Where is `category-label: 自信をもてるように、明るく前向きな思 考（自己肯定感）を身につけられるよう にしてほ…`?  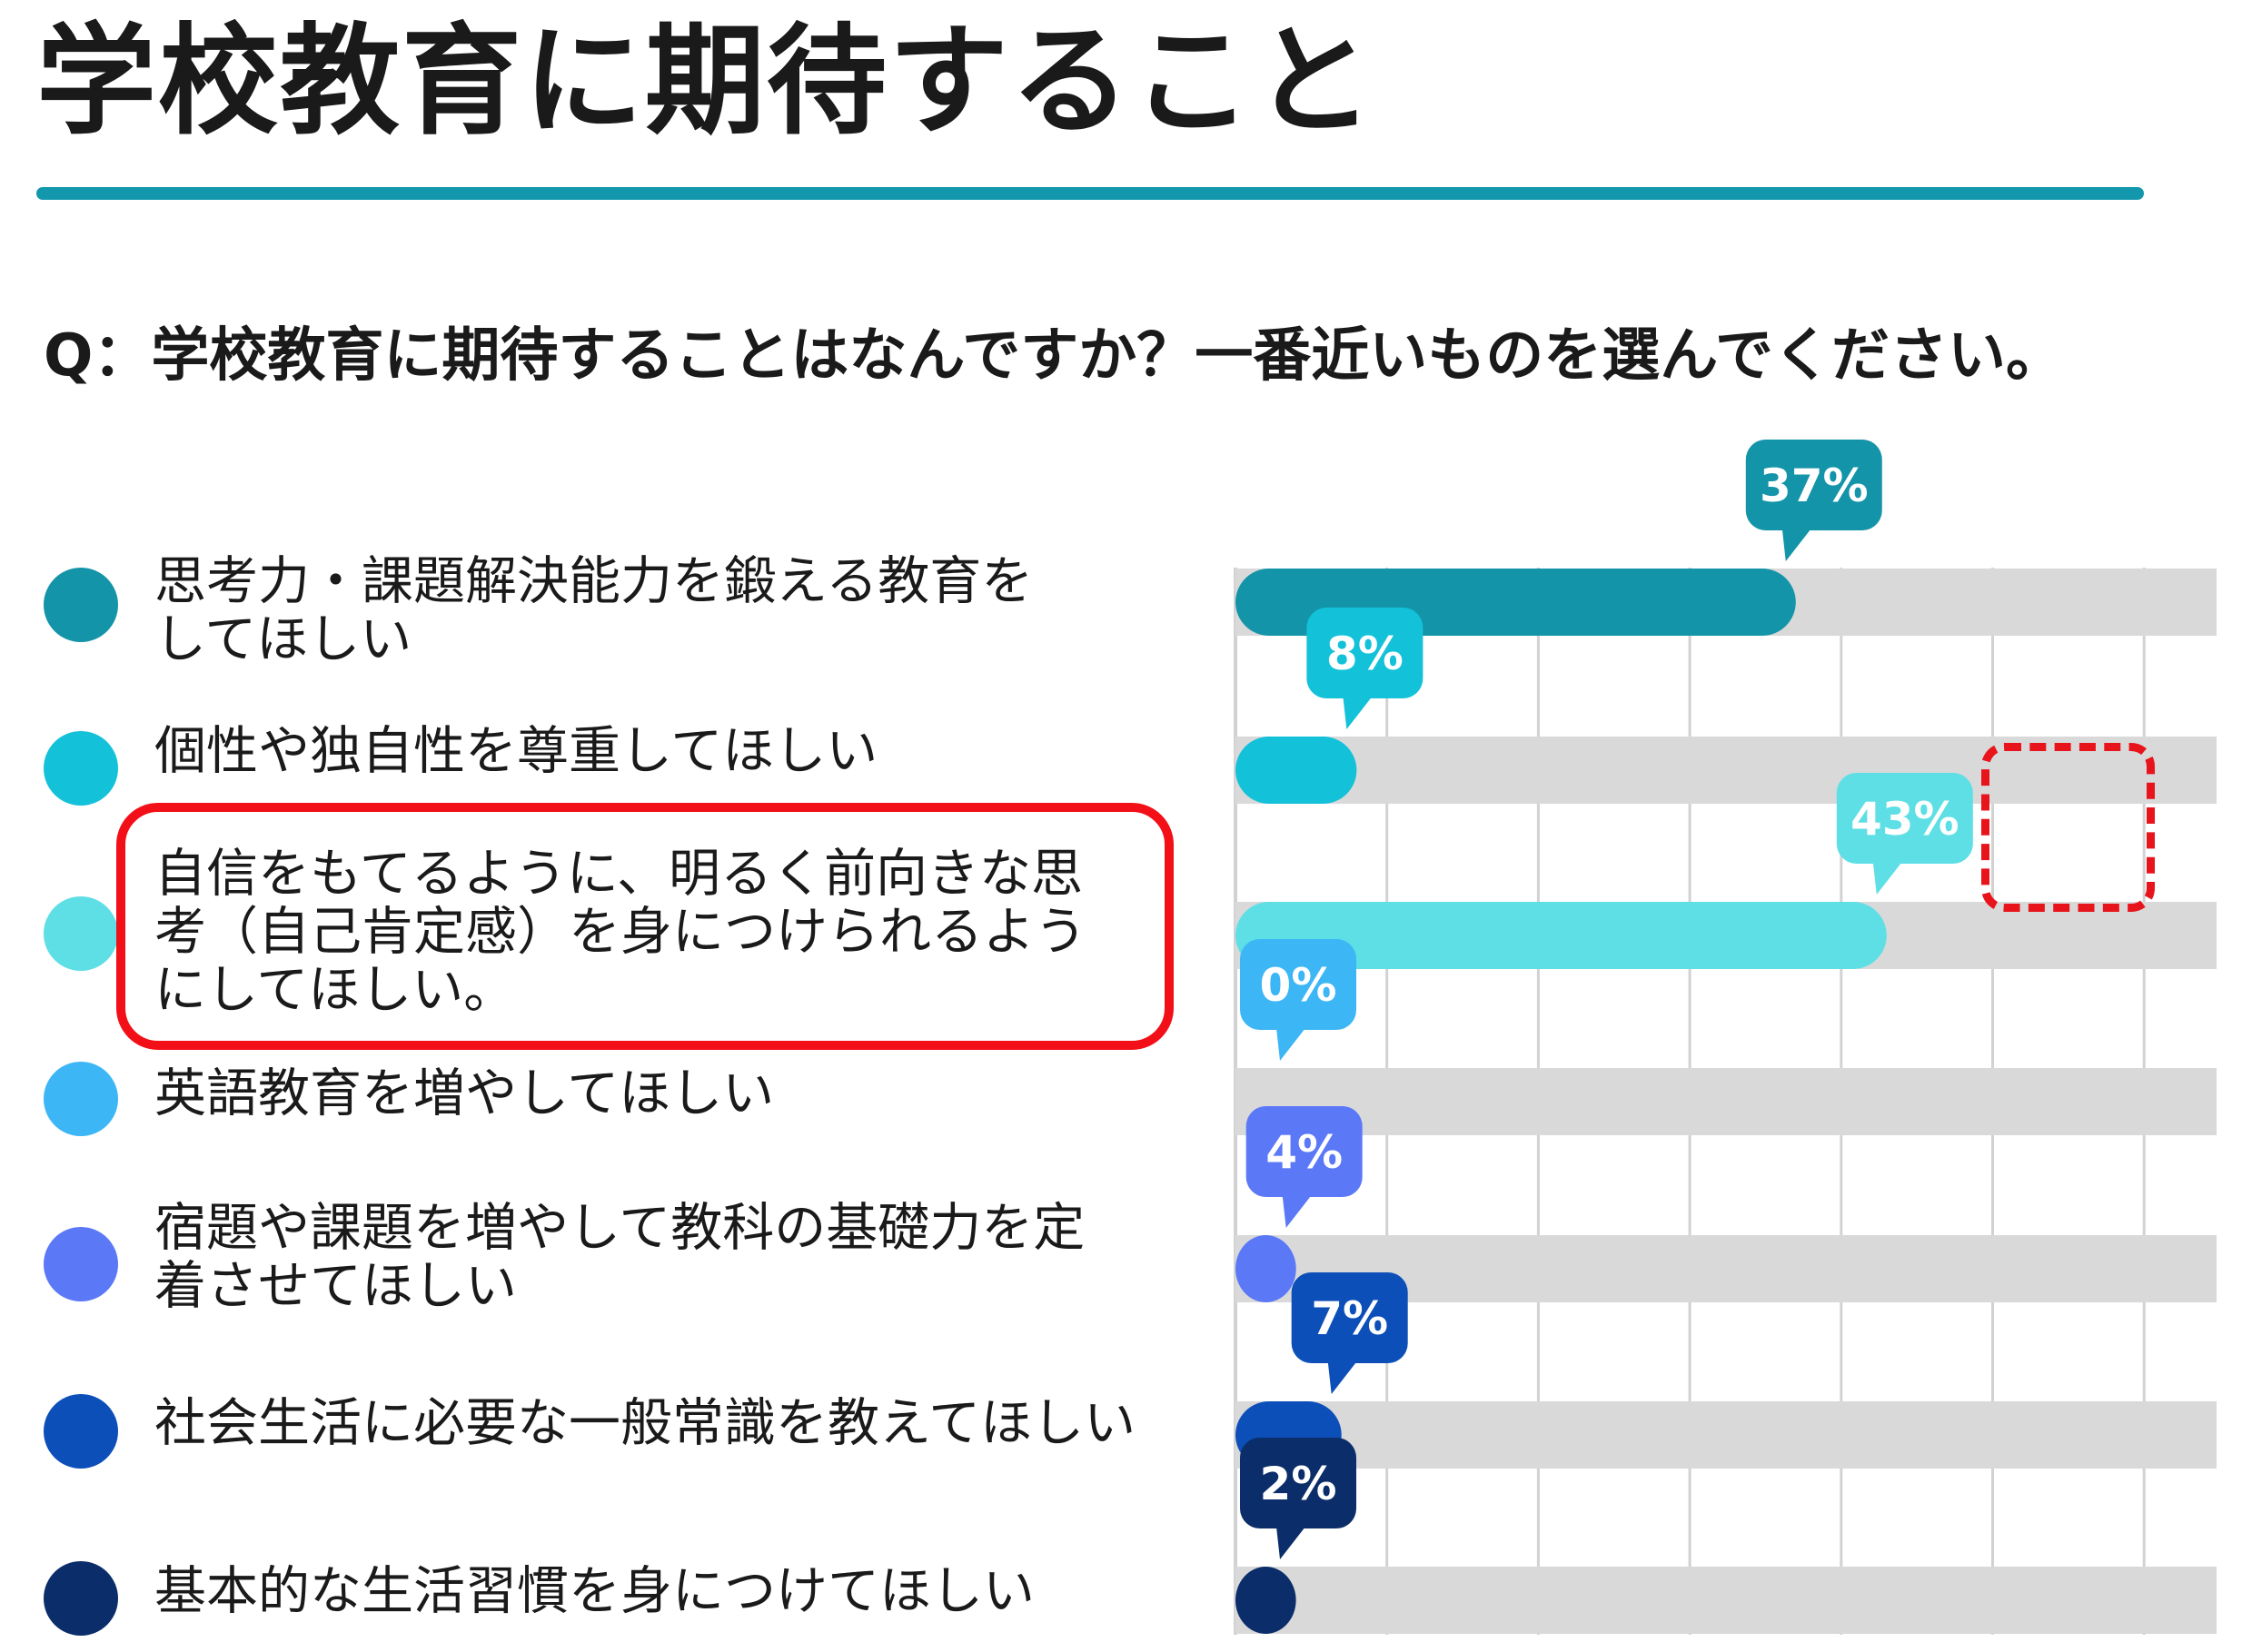 category-label: 自信をもてるように、明るく前向きな思 考（自己肯定感）を身につけられるよう にしてほ… is located at coordinates (620, 932).